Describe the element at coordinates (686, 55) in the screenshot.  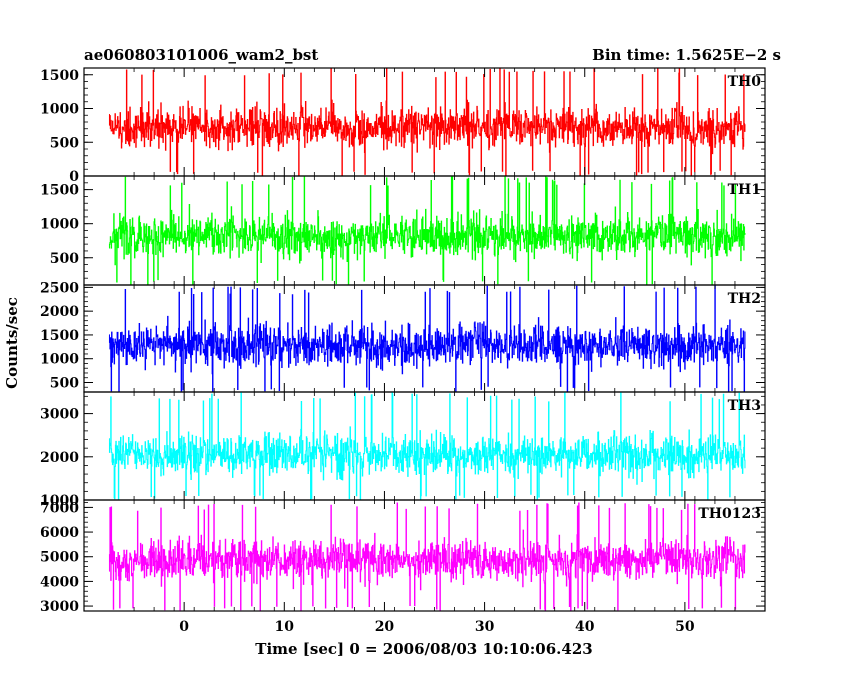
I see `bin-time-label: Bin time: 1.5625E−2 s` at that location.